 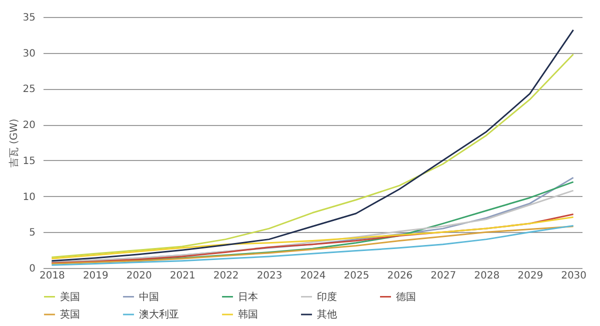 I want to click on x-tick-label: 2022, so click(x=226, y=276).